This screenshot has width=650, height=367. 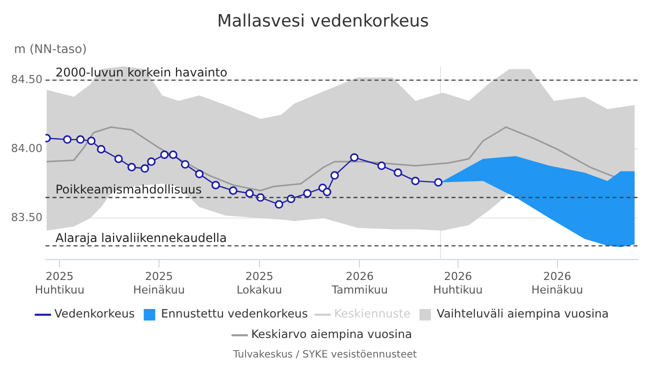 I want to click on legend-label: Ennustettu vedenkorkeus, so click(x=234, y=313).